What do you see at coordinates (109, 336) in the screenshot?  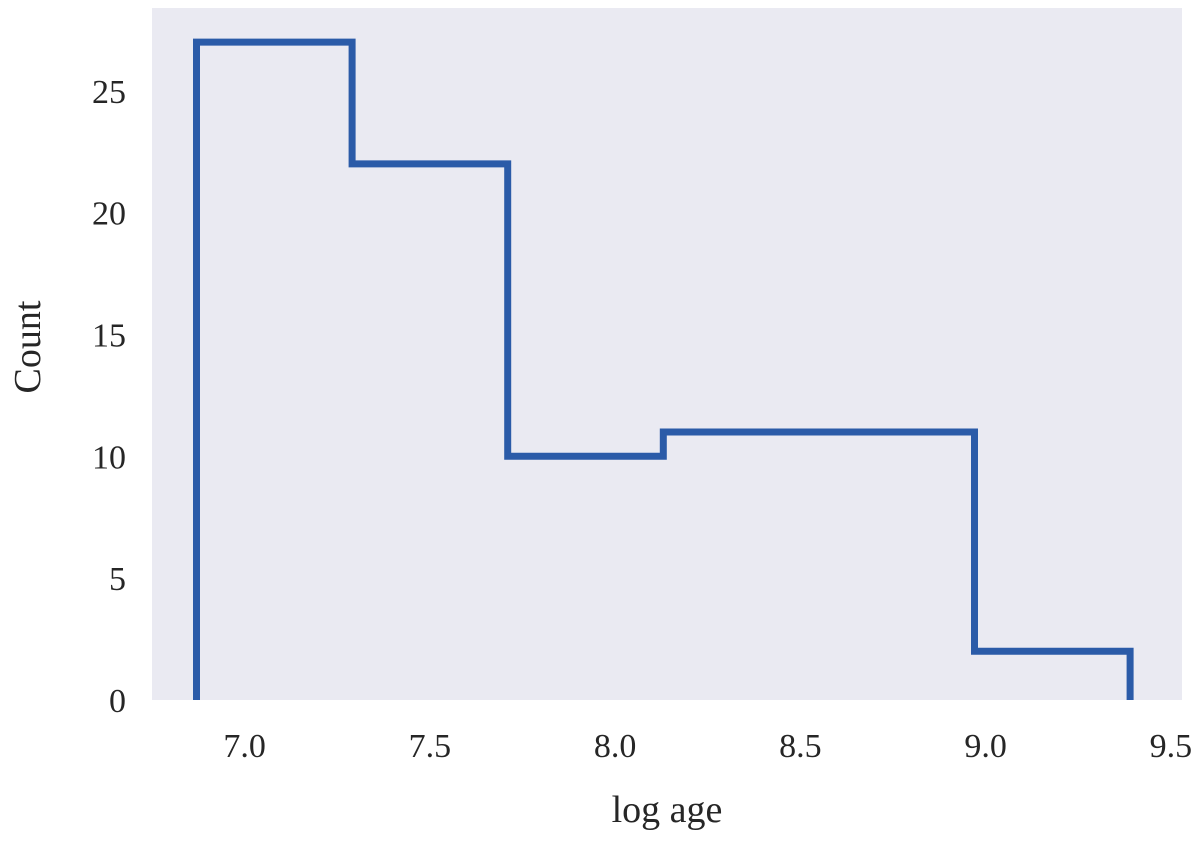 I see `y-tick-label: 15` at bounding box center [109, 336].